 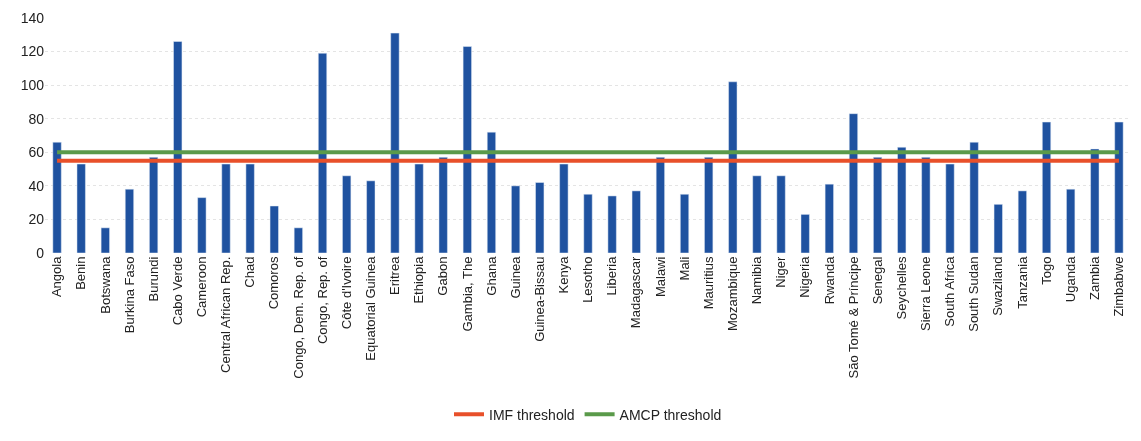 What do you see at coordinates (129, 295) in the screenshot?
I see `x-tick-label: Burkina Faso` at bounding box center [129, 295].